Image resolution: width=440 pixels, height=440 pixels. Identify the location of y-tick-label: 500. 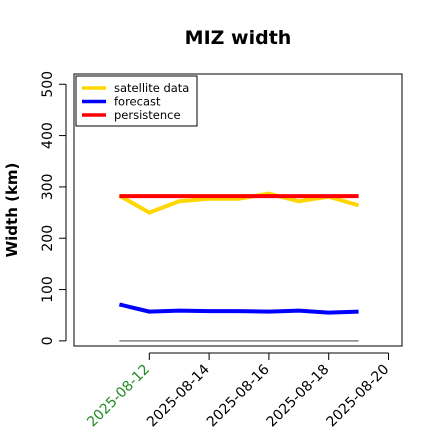
(48, 84).